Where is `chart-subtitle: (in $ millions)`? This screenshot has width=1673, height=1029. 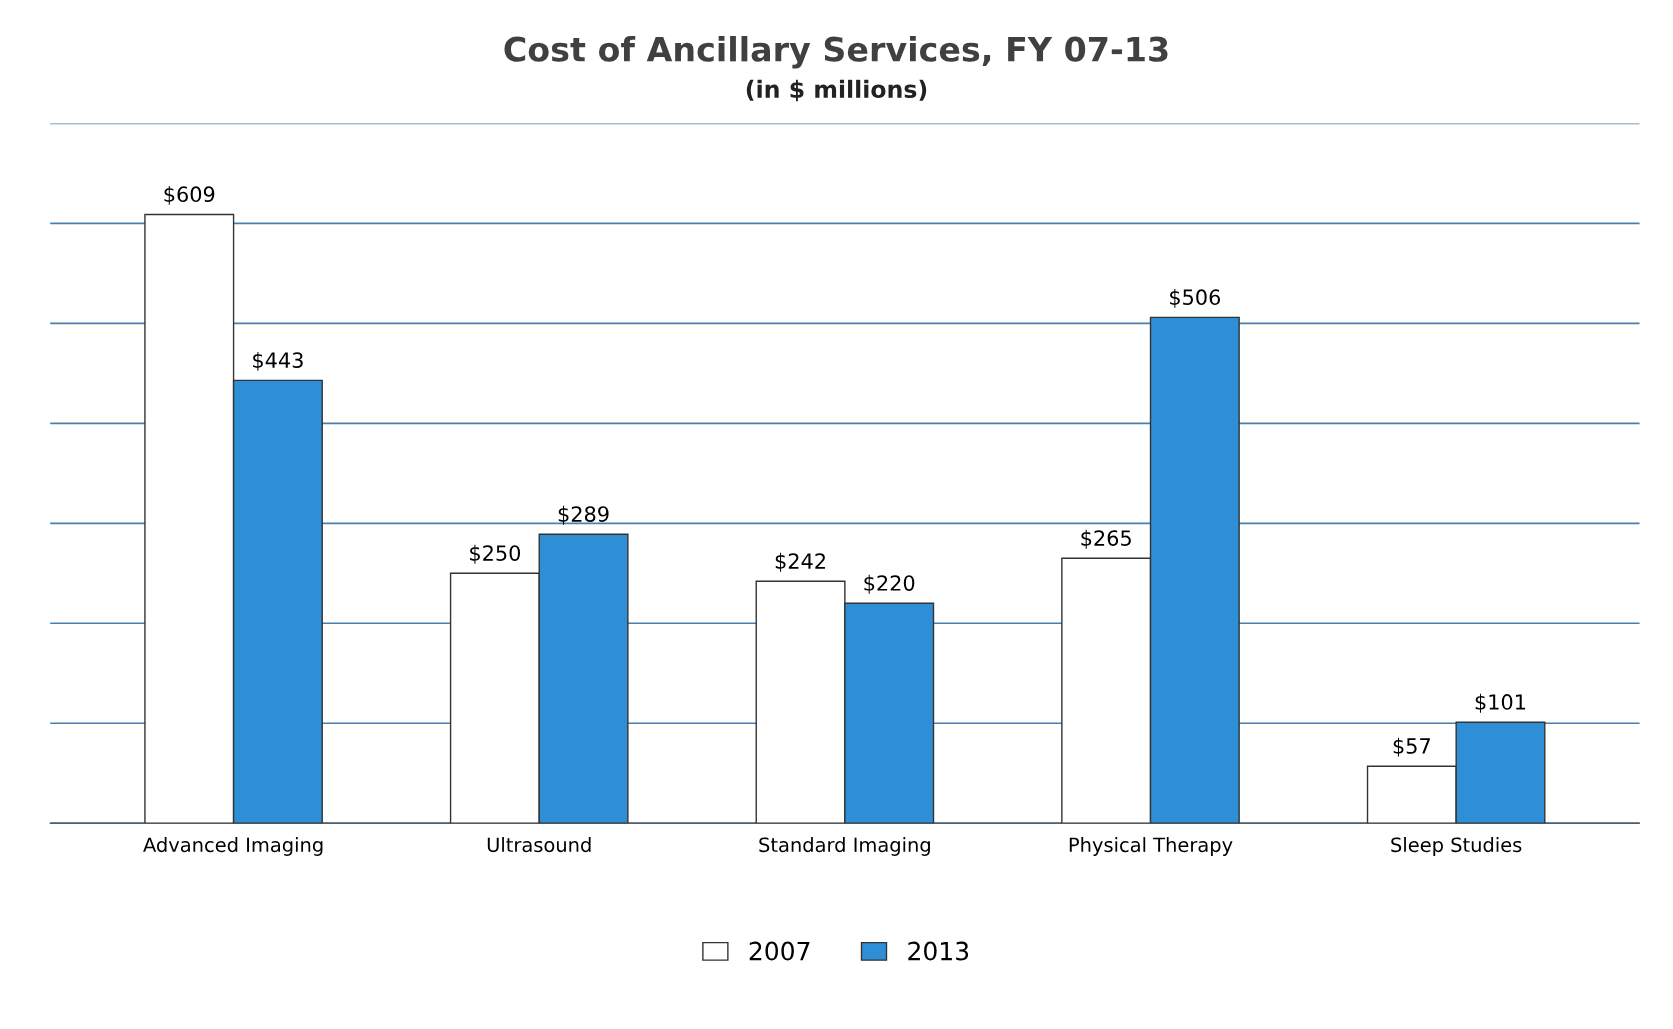 chart-subtitle: (in $ millions) is located at coordinates (836, 90).